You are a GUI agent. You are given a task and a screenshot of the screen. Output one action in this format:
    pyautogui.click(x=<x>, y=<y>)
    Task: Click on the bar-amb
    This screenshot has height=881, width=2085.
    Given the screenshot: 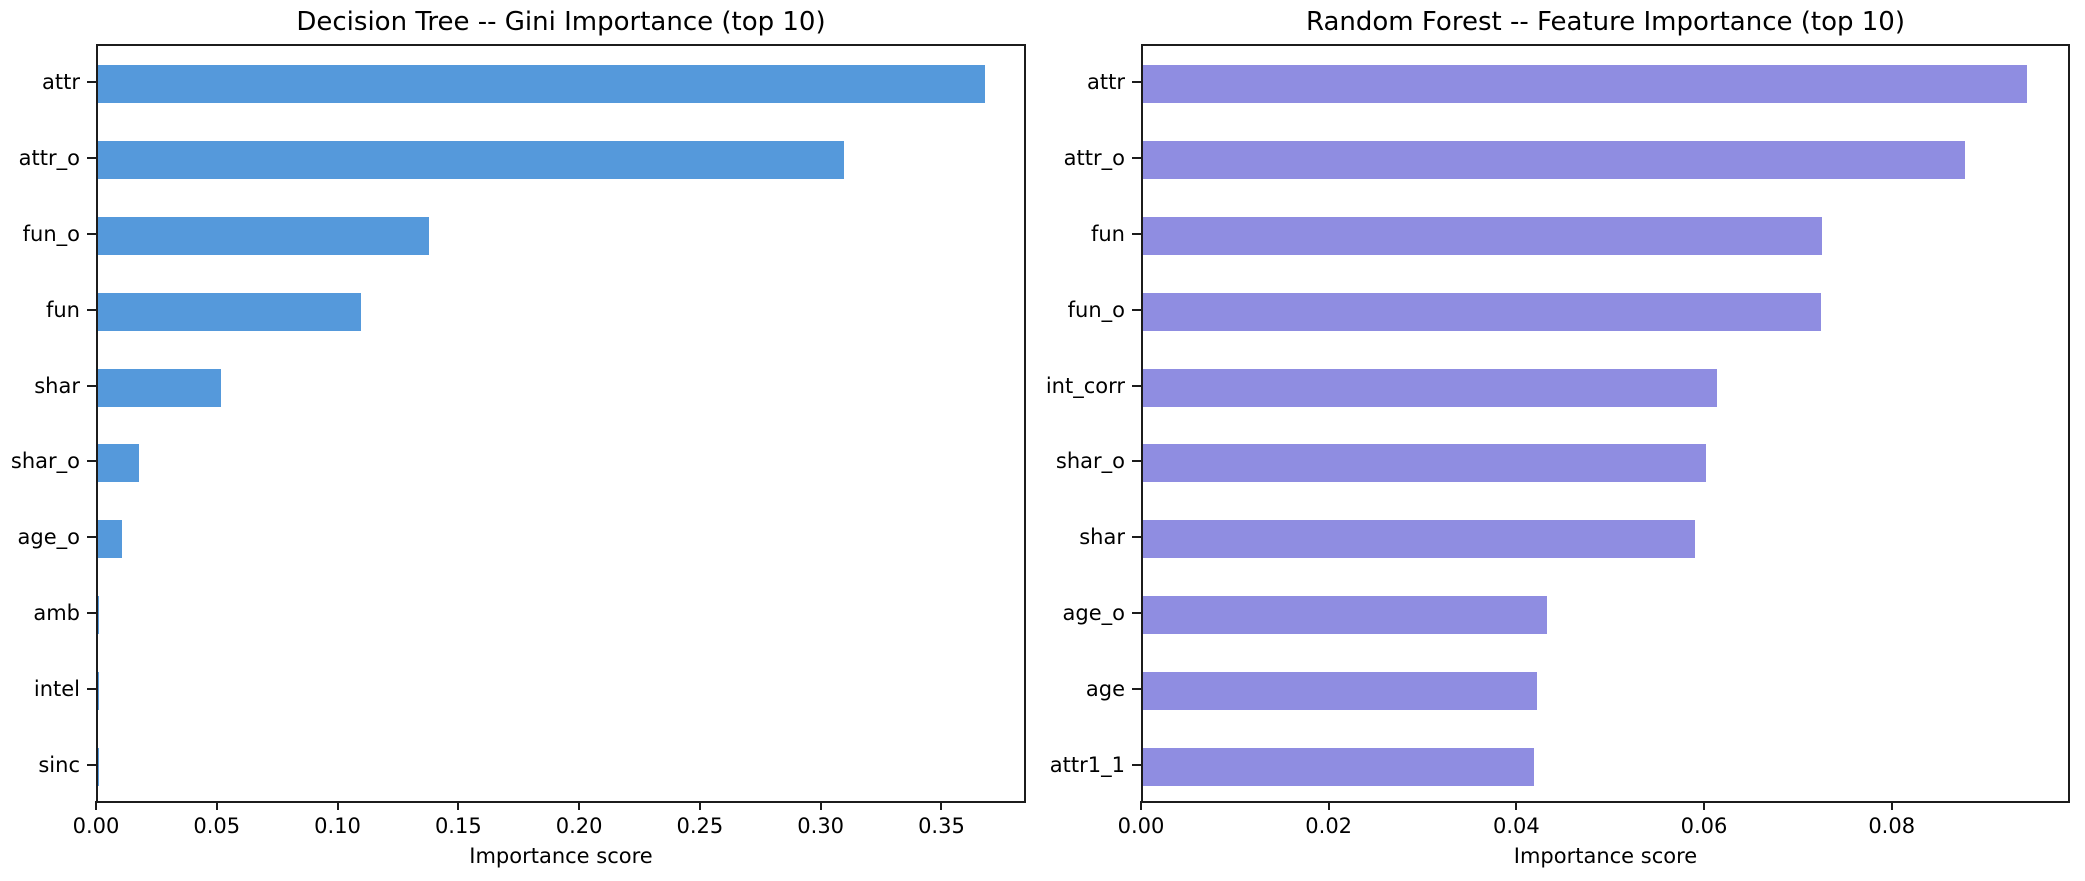 What is the action you would take?
    pyautogui.click(x=99, y=615)
    